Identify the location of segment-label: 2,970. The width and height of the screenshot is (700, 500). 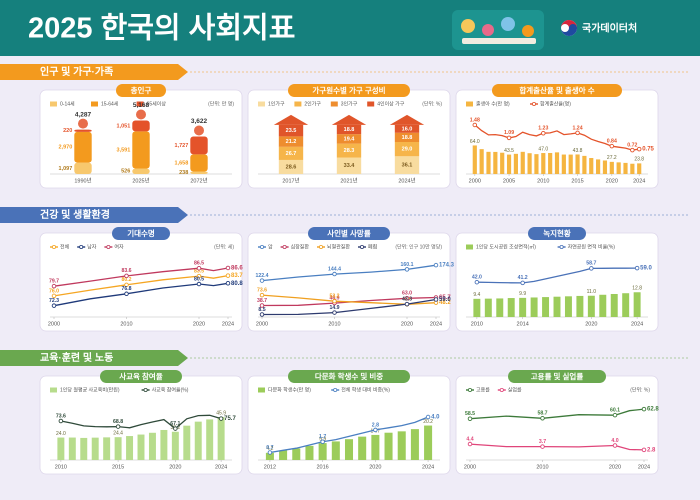
(66, 148).